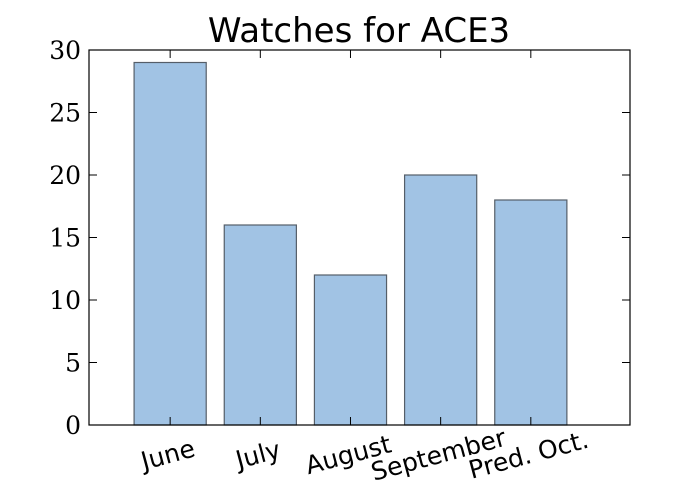 This screenshot has width=700, height=500. Describe the element at coordinates (170, 243) in the screenshot. I see `bar-june` at that location.